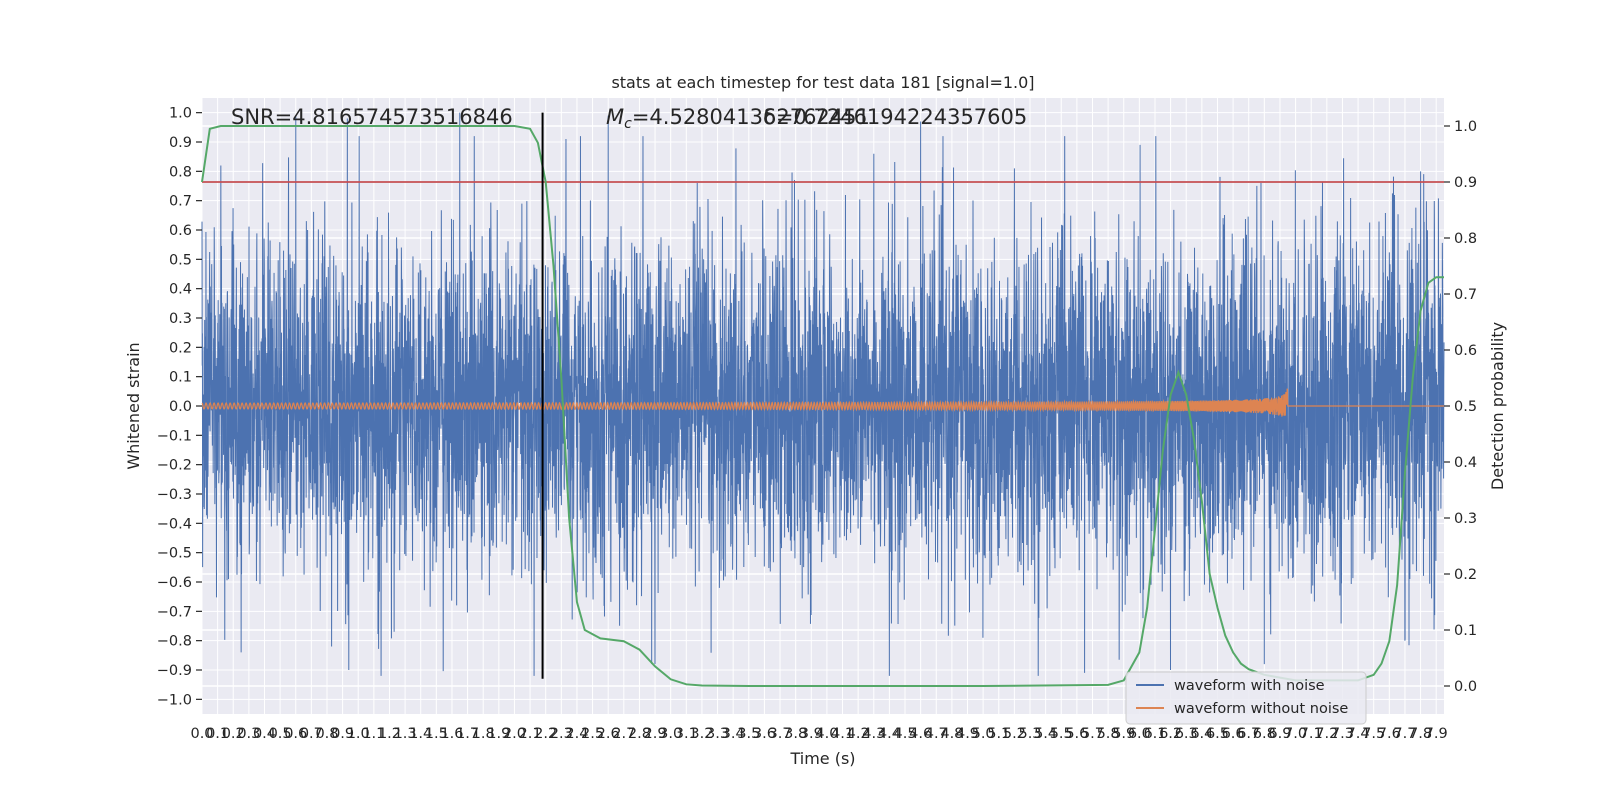  Describe the element at coordinates (889, 734) in the screenshot. I see `x-tick-label: 4.4` at that location.